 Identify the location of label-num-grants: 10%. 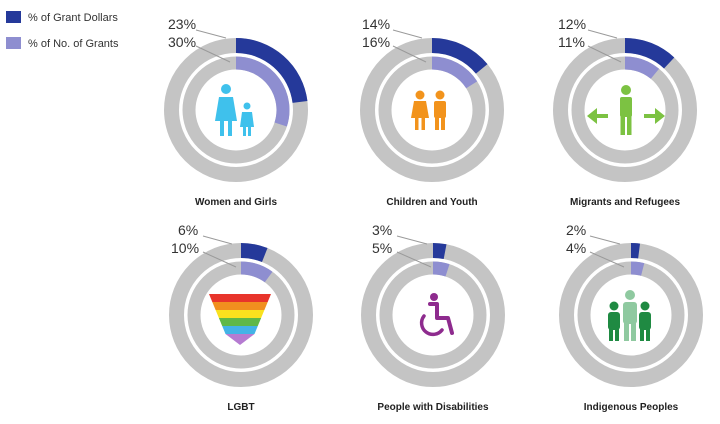
(185, 248).